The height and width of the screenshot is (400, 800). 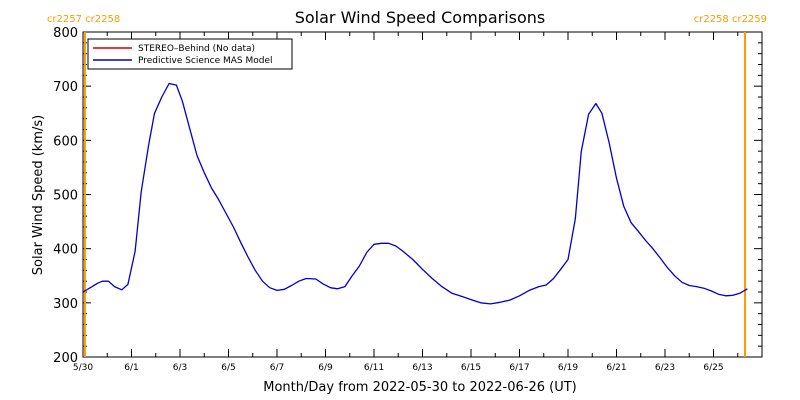 What do you see at coordinates (471, 368) in the screenshot?
I see `x-tick-label: 6/15` at bounding box center [471, 368].